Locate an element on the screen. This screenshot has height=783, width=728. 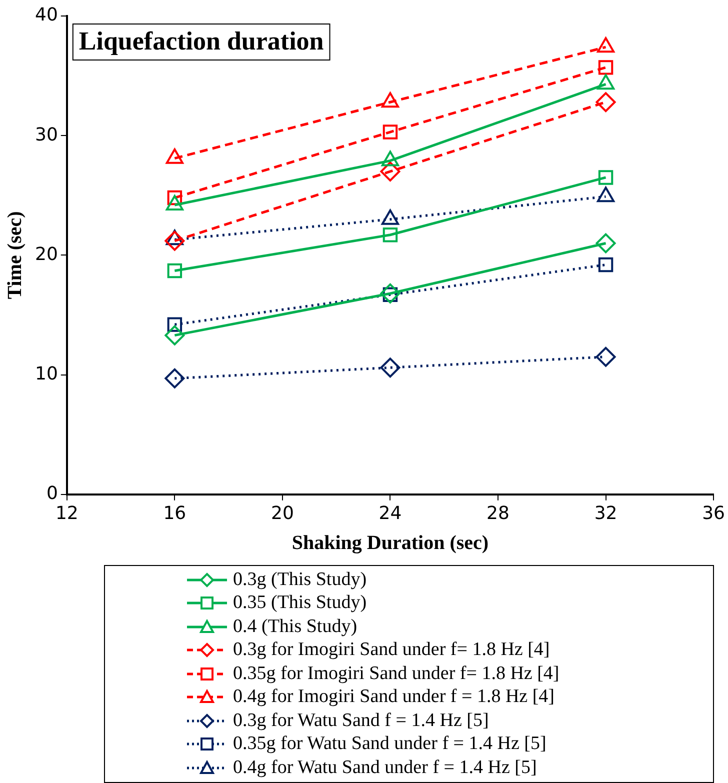
legend-label: 0.3g for Watu Sand f = 1.4 Hz [5] is located at coordinates (361, 721).